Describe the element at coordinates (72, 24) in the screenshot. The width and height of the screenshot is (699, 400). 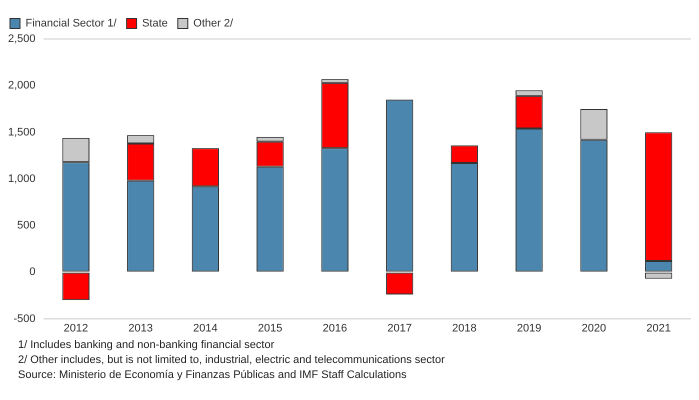
I see `legend-label: Financial Sector 1/` at that location.